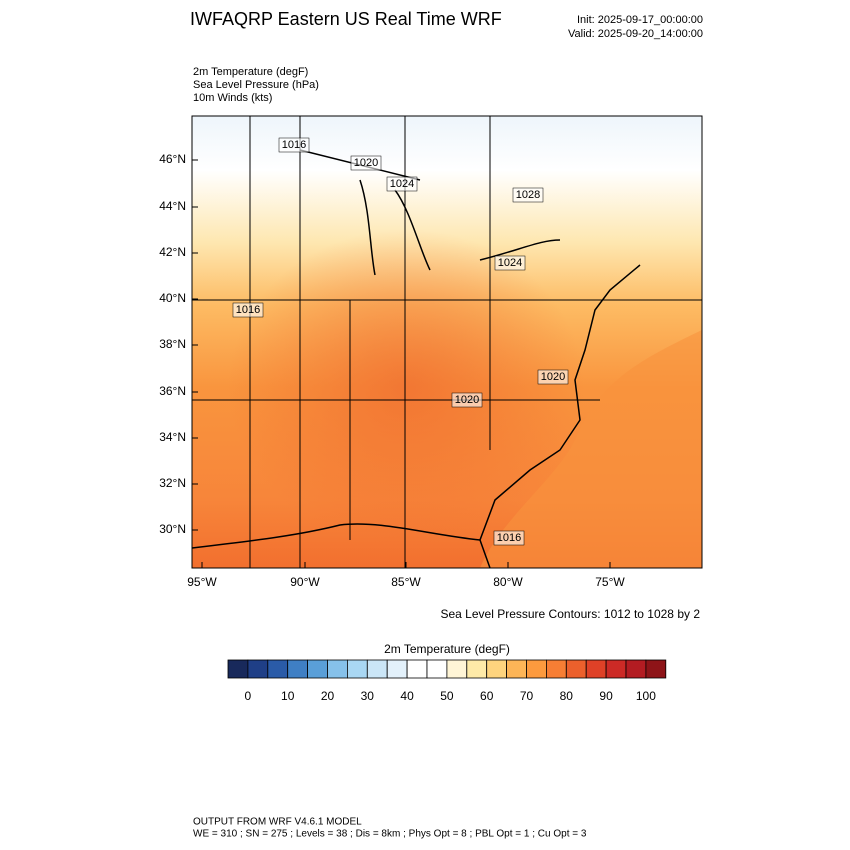 The image size is (850, 850). I want to click on lat-label: 46°N, so click(172, 159).